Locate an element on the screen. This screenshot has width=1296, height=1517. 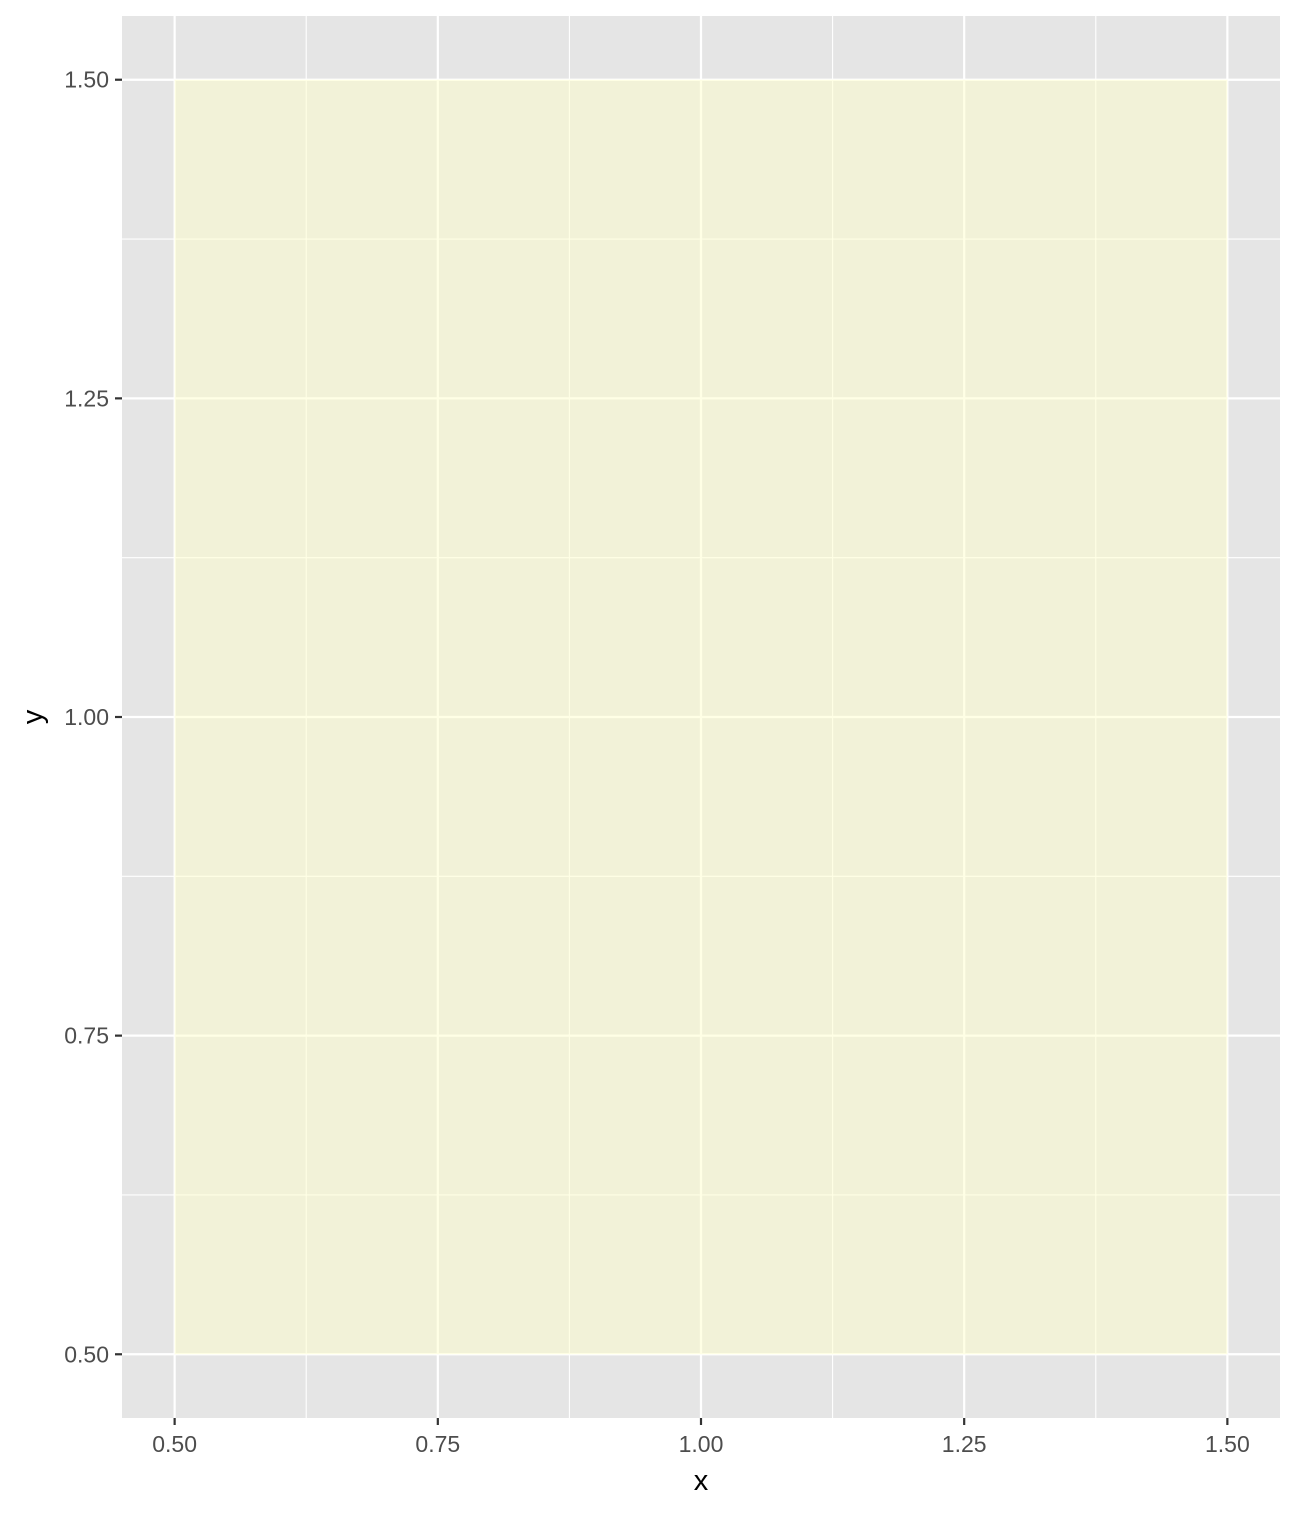
y-tick-label: 1.00 is located at coordinates (86, 717).